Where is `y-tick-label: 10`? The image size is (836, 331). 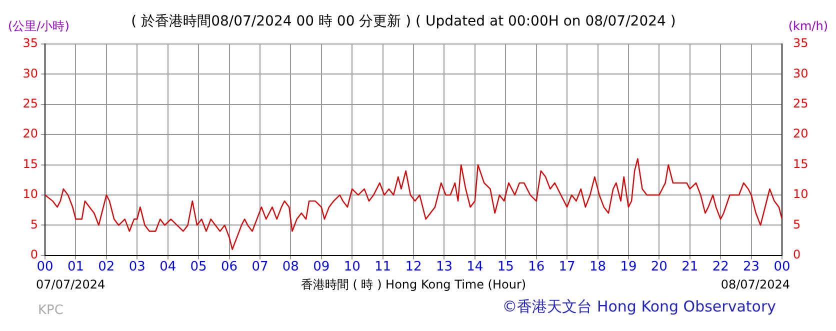
y-tick-label: 10 is located at coordinates (30, 194).